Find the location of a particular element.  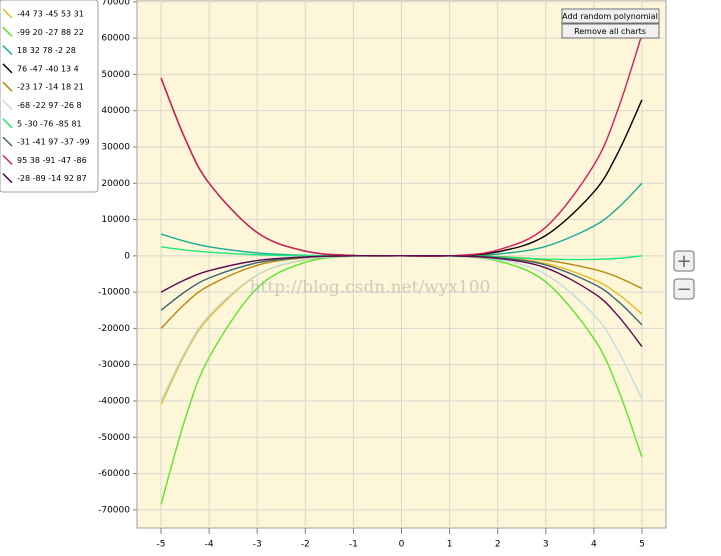

x-tick-label: 1 is located at coordinates (450, 545).